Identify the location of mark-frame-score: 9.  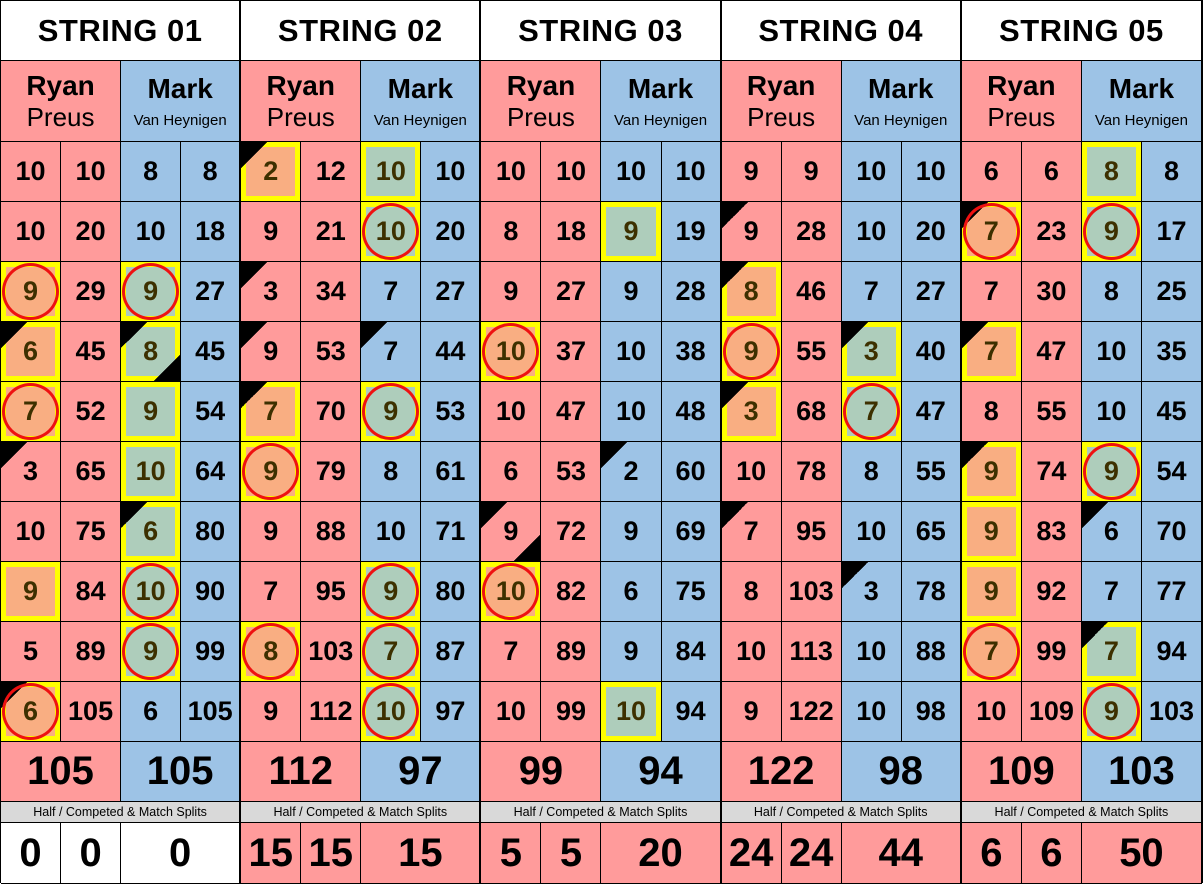
(631, 532).